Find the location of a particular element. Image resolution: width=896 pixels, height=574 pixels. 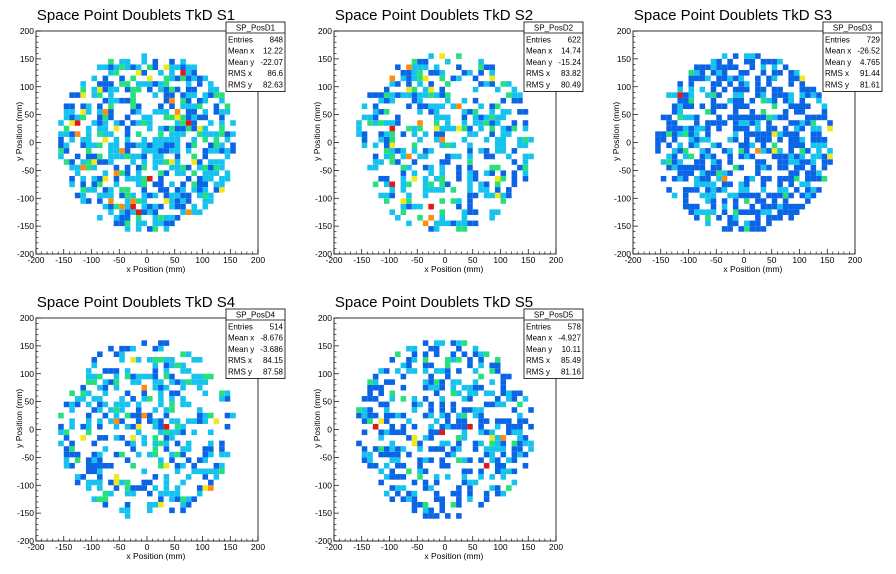

x-axis-label: x Position (mm) is located at coordinates (155, 269).